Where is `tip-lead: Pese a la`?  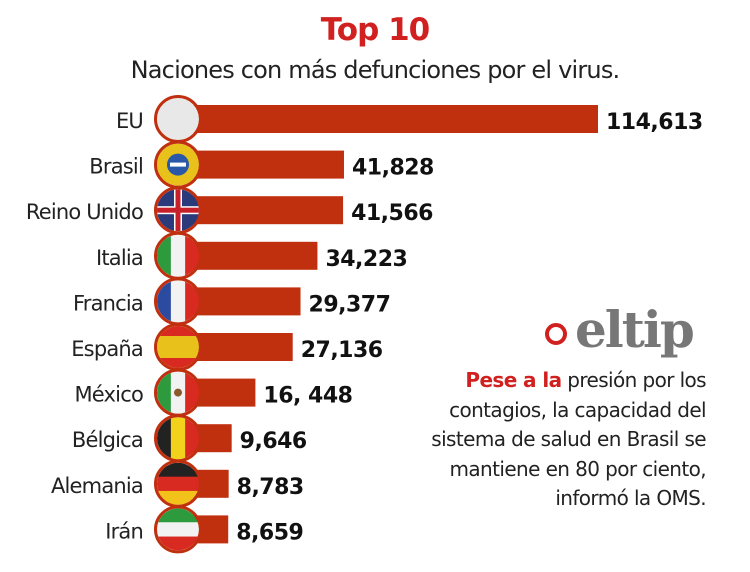 tip-lead: Pese a la is located at coordinates (513, 380).